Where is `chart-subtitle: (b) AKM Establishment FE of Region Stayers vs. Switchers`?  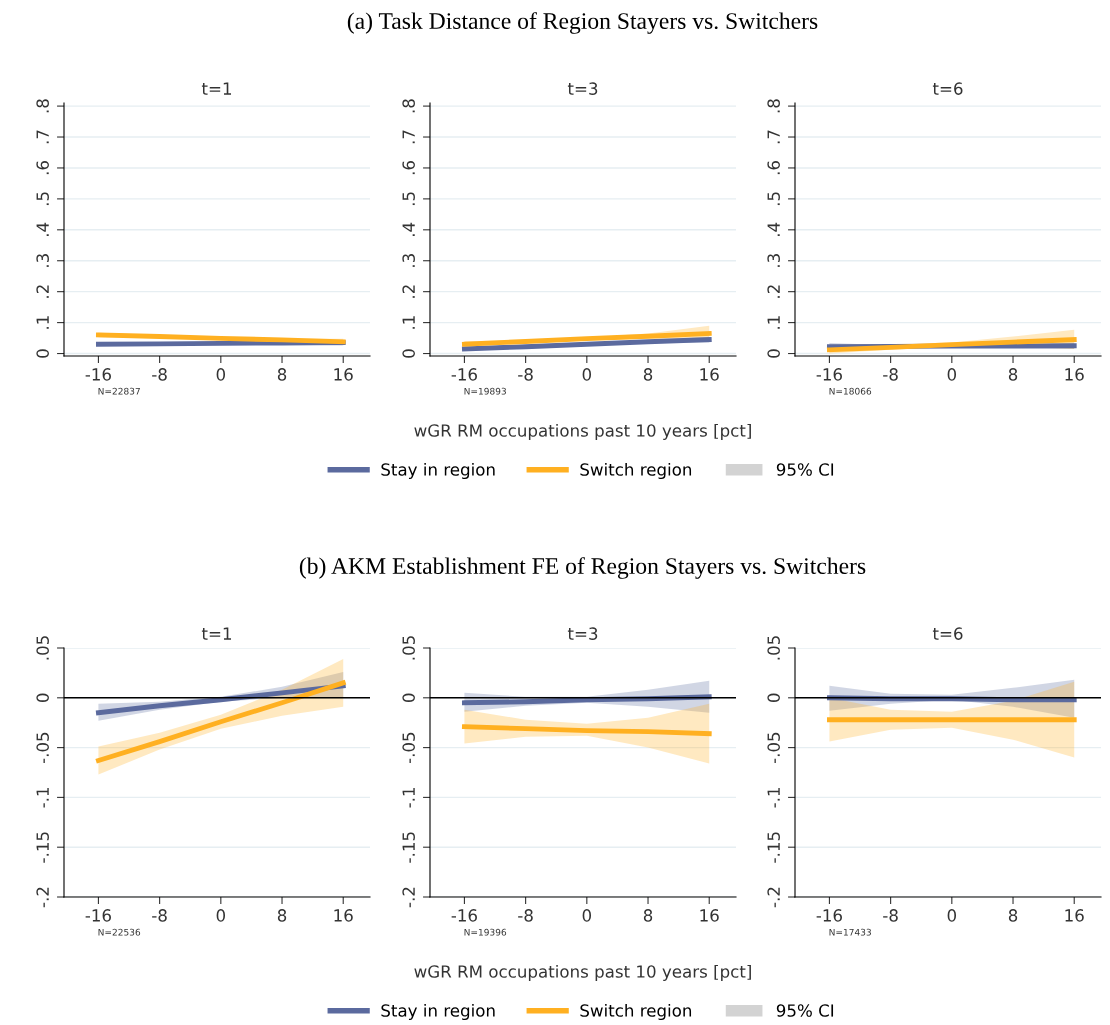
chart-subtitle: (b) AKM Establishment FE of Region Stayers vs. Switchers is located at coordinates (582, 568).